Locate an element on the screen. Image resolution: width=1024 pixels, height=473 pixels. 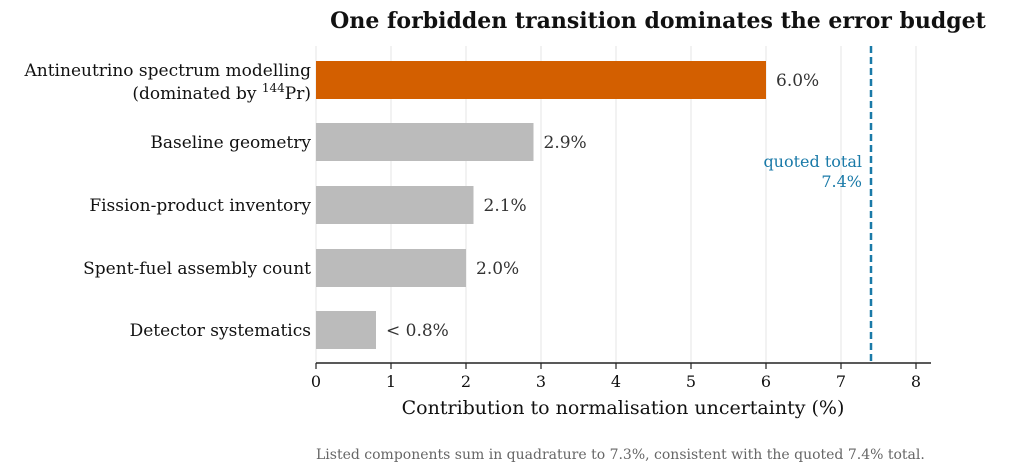
category-label-1: Baseline geometry is located at coordinates (230, 143).